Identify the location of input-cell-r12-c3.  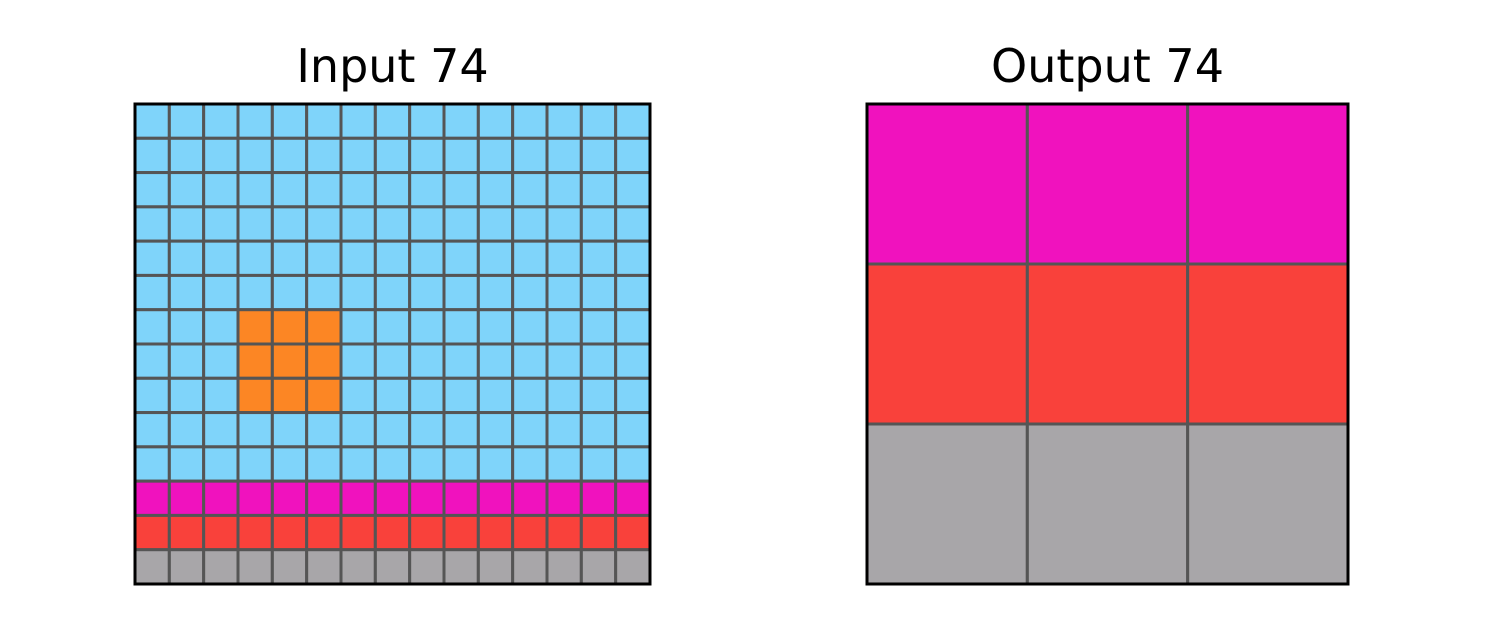
(255, 532).